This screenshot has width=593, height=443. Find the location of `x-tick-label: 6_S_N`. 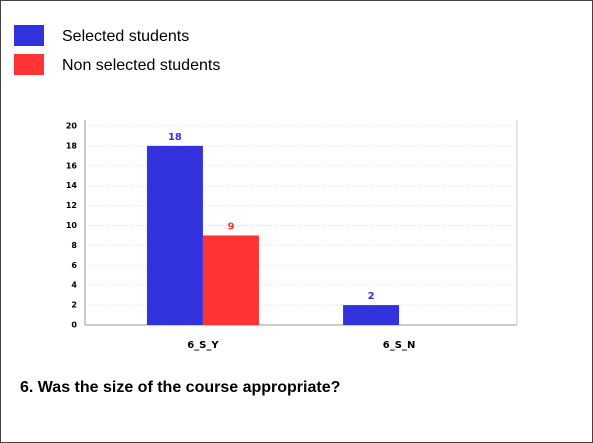

x-tick-label: 6_S_N is located at coordinates (399, 345).